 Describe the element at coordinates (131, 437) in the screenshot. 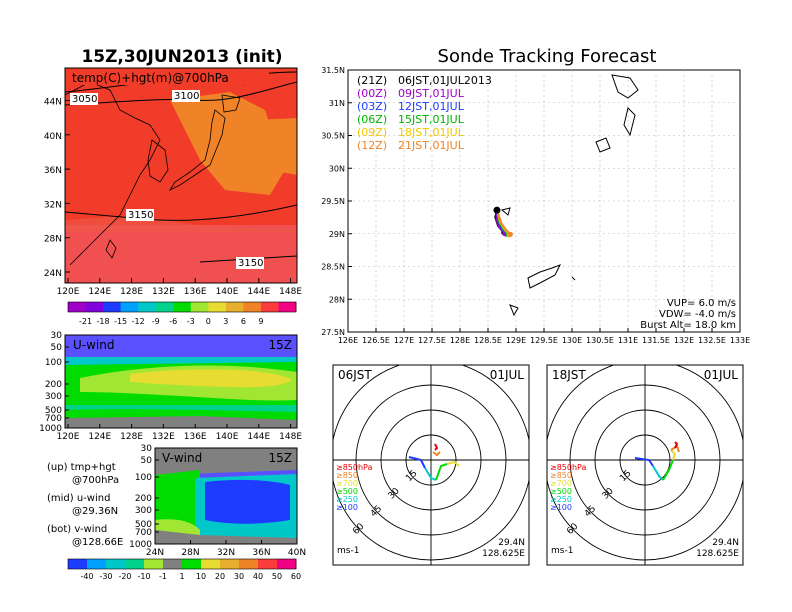

I see `u-lon-label: 128E` at that location.